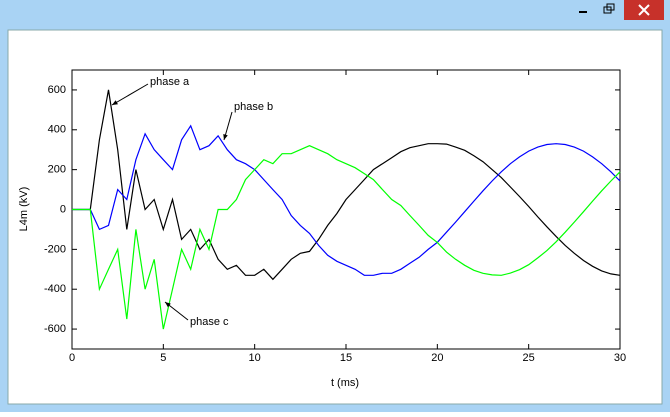 This screenshot has height=417, width=670. Describe the element at coordinates (583, 10) in the screenshot. I see `minimize-button` at that location.